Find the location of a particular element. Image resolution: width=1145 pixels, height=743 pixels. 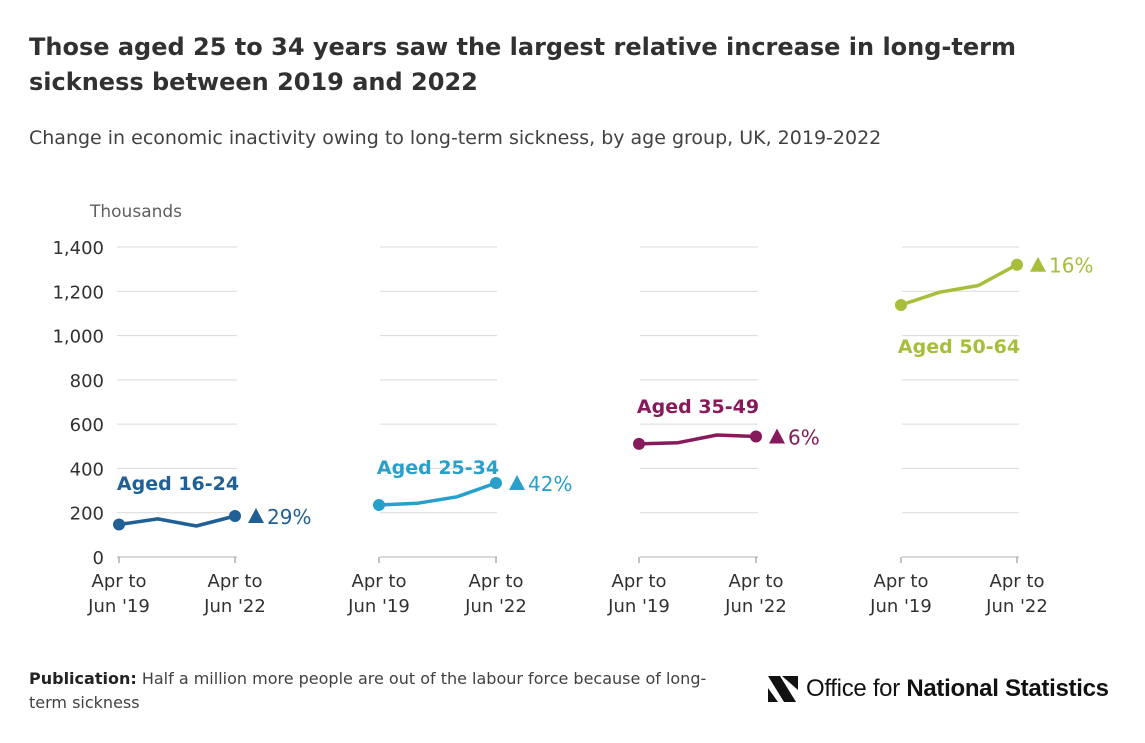

change-label: 42% is located at coordinates (550, 484).